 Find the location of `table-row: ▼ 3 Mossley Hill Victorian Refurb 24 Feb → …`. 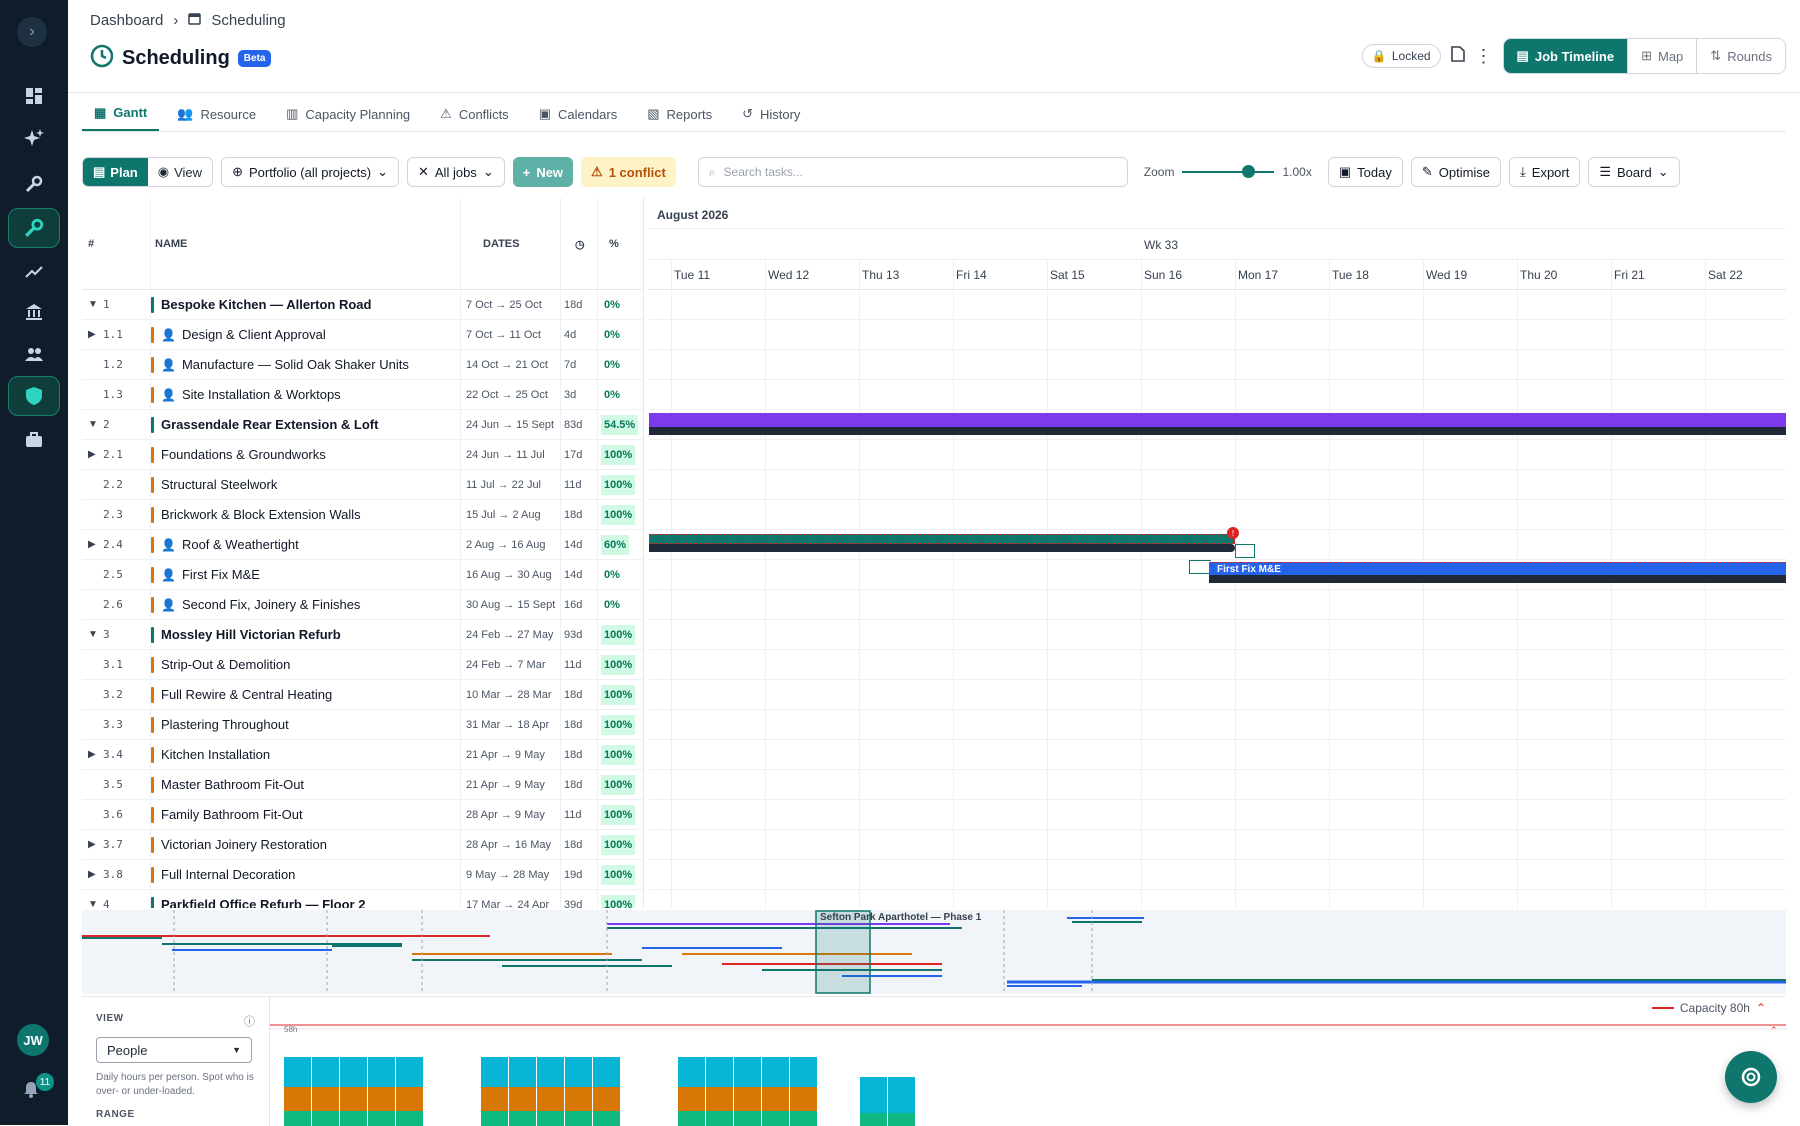

table-row: ▼ 3 Mossley Hill Victorian Refurb 24 Feb → … is located at coordinates (362, 635).